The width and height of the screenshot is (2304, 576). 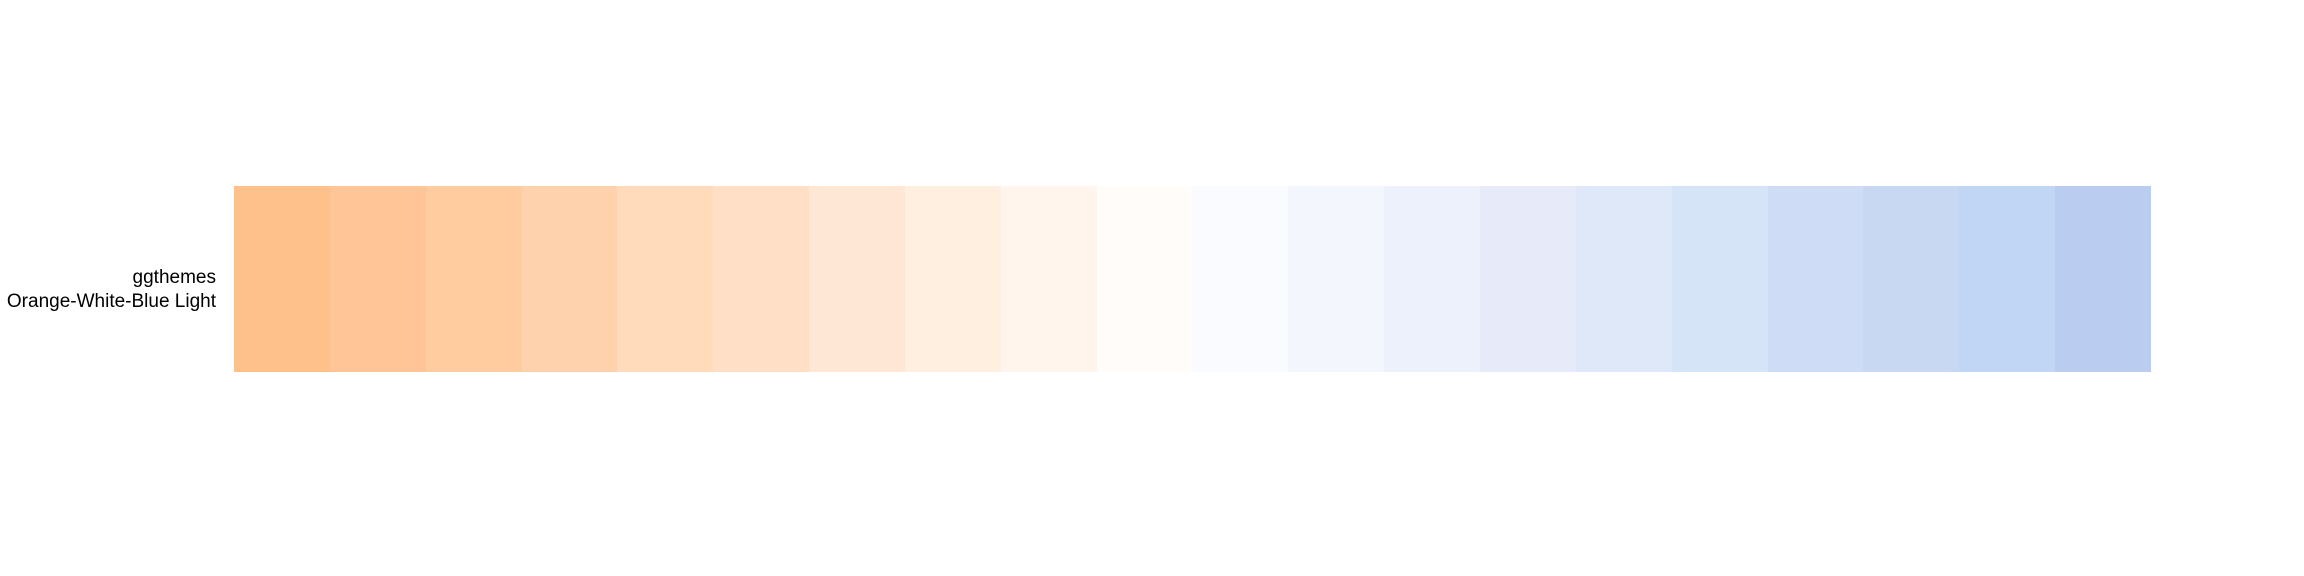 What do you see at coordinates (174, 277) in the screenshot?
I see `palette-package-name: ggthemes` at bounding box center [174, 277].